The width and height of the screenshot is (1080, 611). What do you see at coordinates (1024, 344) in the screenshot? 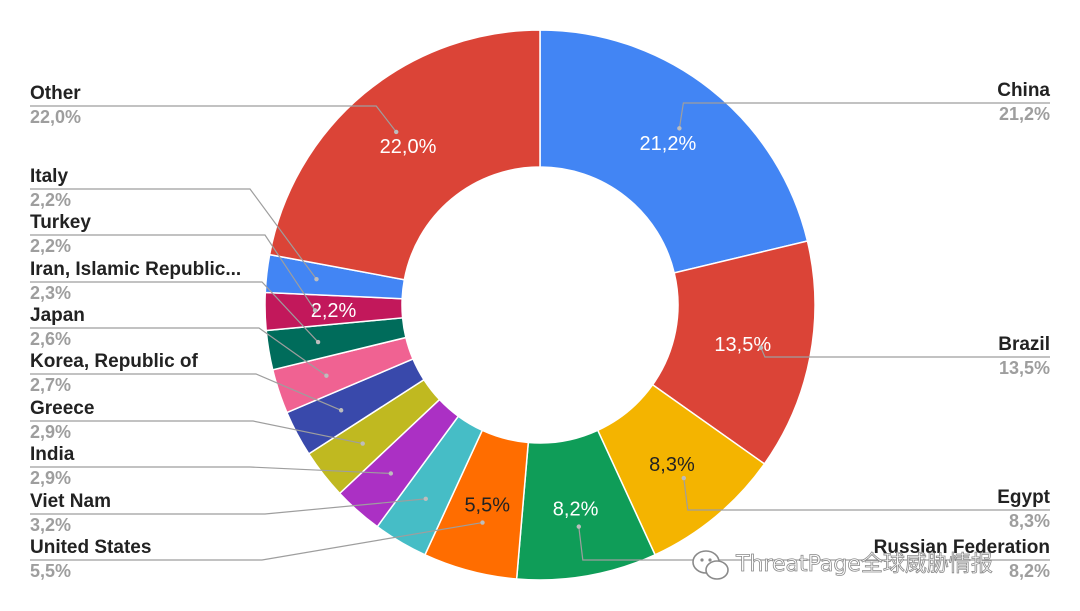
I see `callout-name: Brazil` at bounding box center [1024, 344].